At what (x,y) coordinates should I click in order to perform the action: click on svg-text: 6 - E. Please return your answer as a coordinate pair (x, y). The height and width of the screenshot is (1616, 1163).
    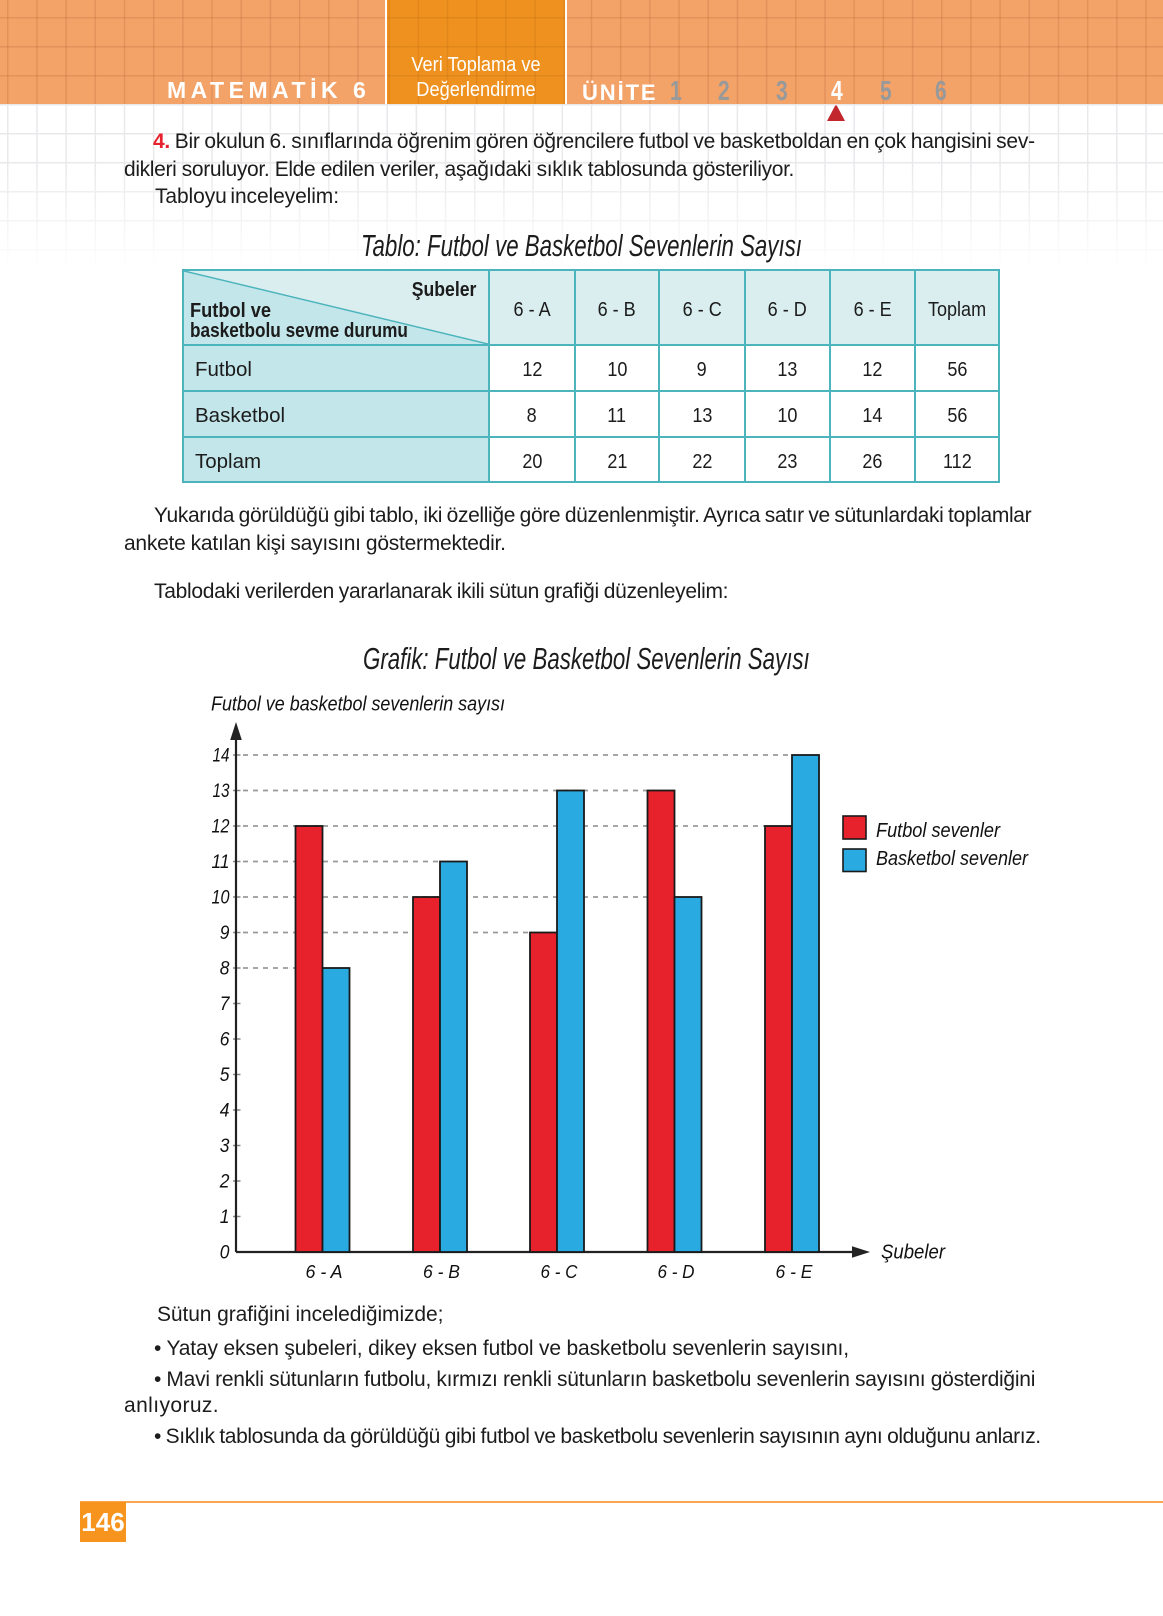
    Looking at the image, I should click on (795, 1271).